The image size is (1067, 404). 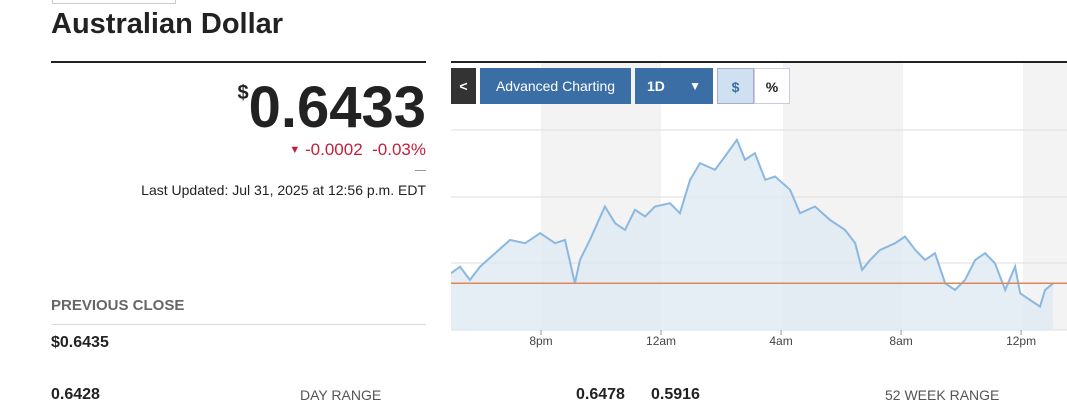 I want to click on label: PREVIOUS CLOSE, so click(x=118, y=305).